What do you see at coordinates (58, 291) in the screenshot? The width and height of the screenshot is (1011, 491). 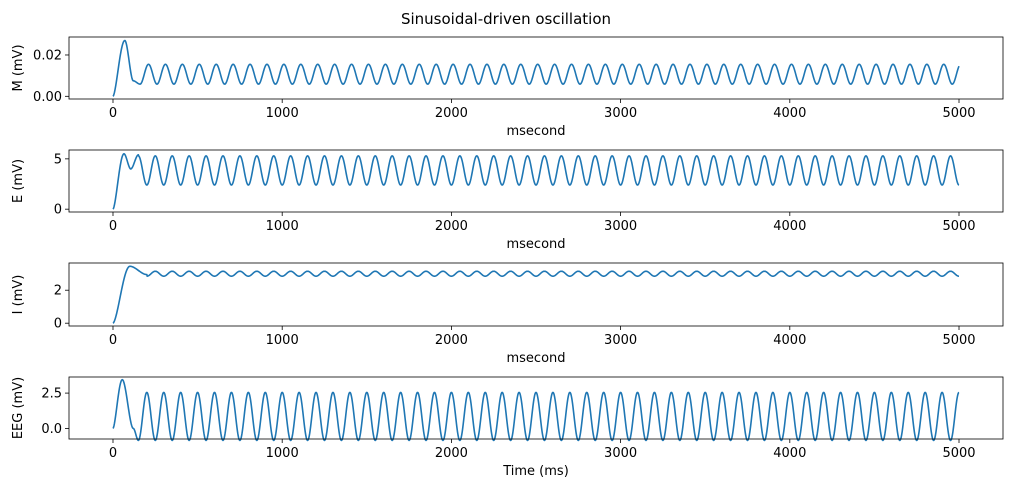 I see `y-tick-label: 2` at bounding box center [58, 291].